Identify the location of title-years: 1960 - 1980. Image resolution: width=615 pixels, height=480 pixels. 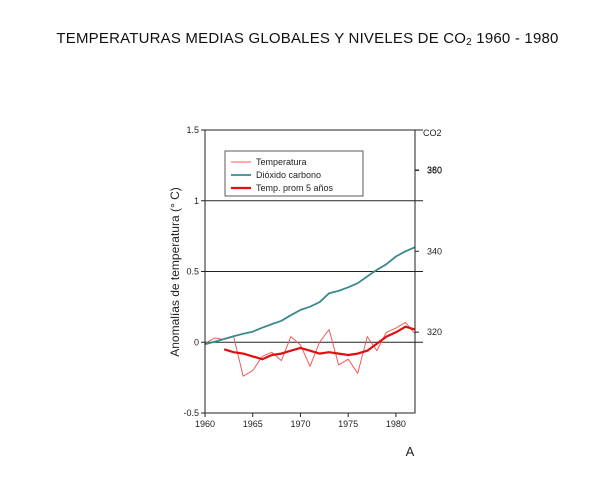
(515, 38).